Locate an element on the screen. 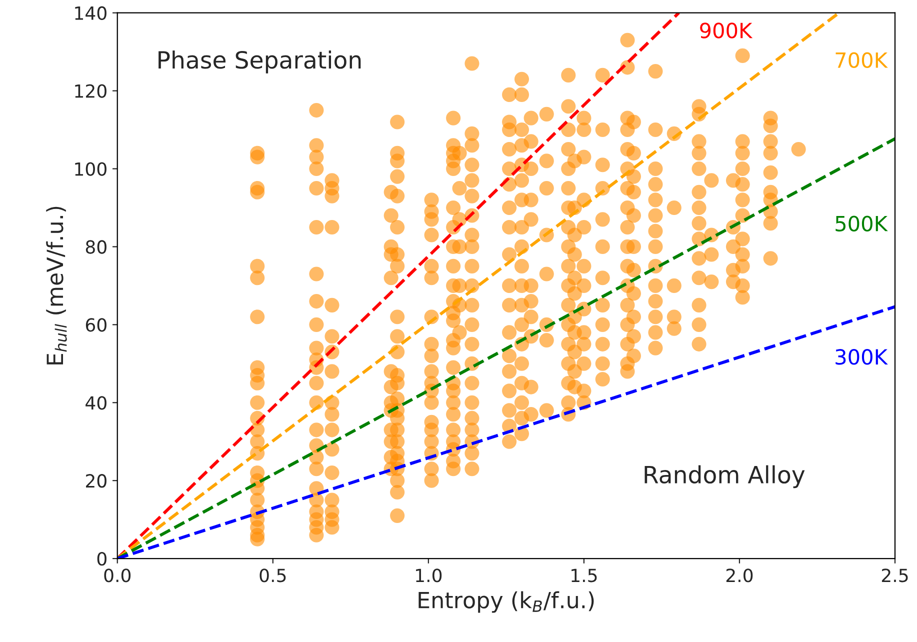 The width and height of the screenshot is (917, 642). y-axis-title: E$_{hull}$ (meV/f.u.) is located at coordinates (56, 285).